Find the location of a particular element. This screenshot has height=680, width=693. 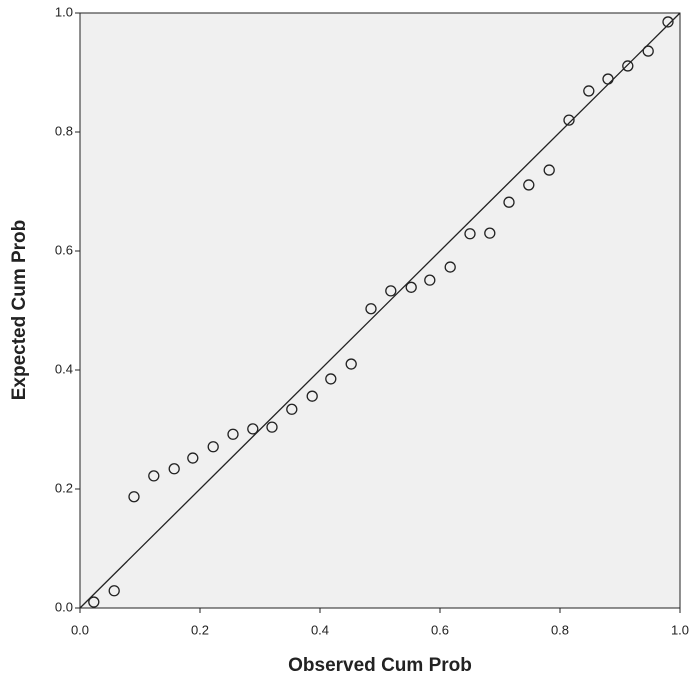

x-tick-label: 0.0 is located at coordinates (80, 629).